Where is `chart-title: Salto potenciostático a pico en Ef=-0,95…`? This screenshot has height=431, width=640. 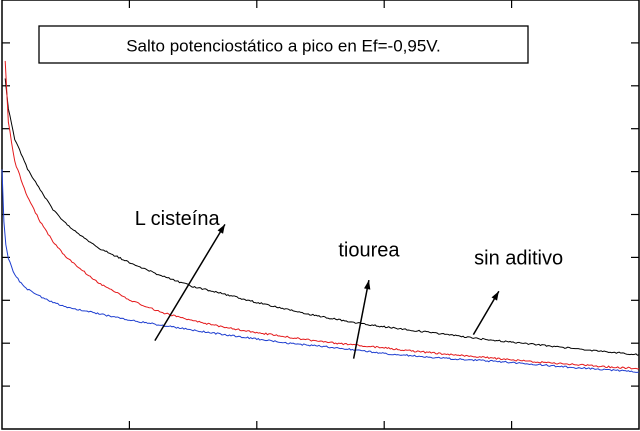
chart-title: Salto potenciostático a pico en Ef=-0,95… is located at coordinates (283, 46).